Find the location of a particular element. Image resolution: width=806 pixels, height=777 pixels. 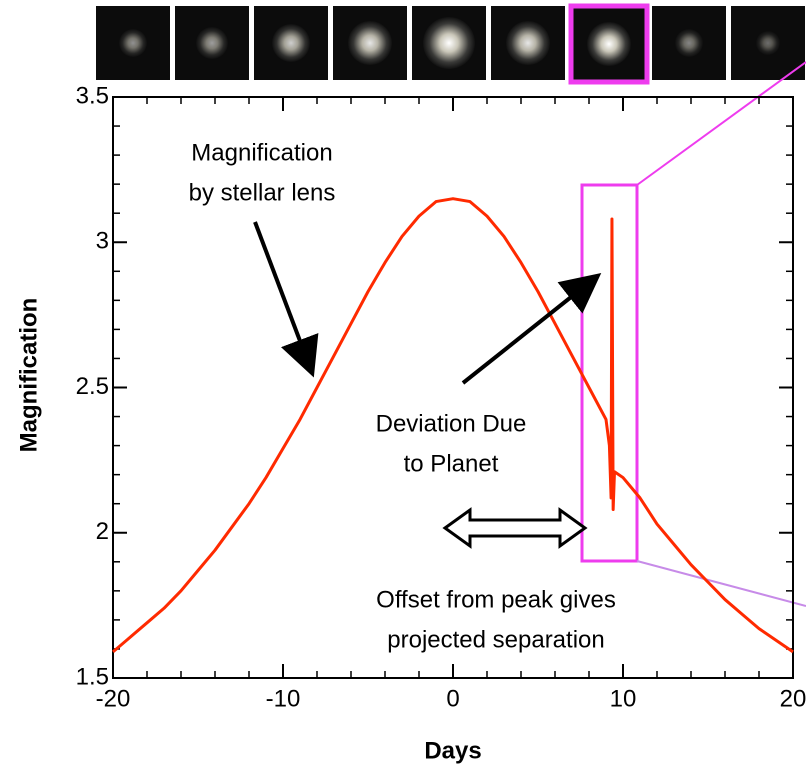

x-tick-label: 0 is located at coordinates (452, 698).